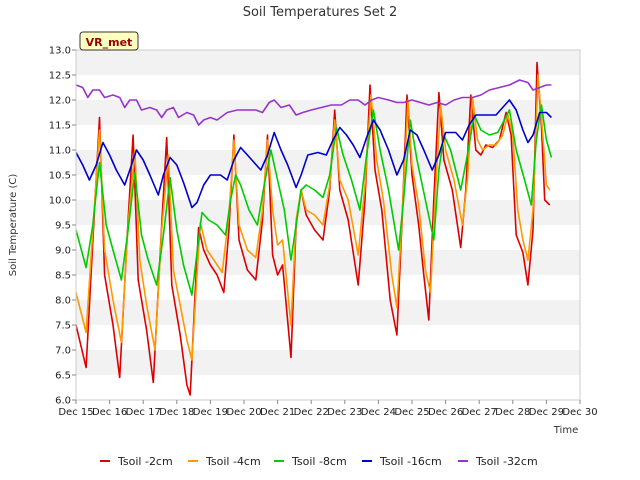  I want to click on y-tick-label: 10.0, so click(60, 201).